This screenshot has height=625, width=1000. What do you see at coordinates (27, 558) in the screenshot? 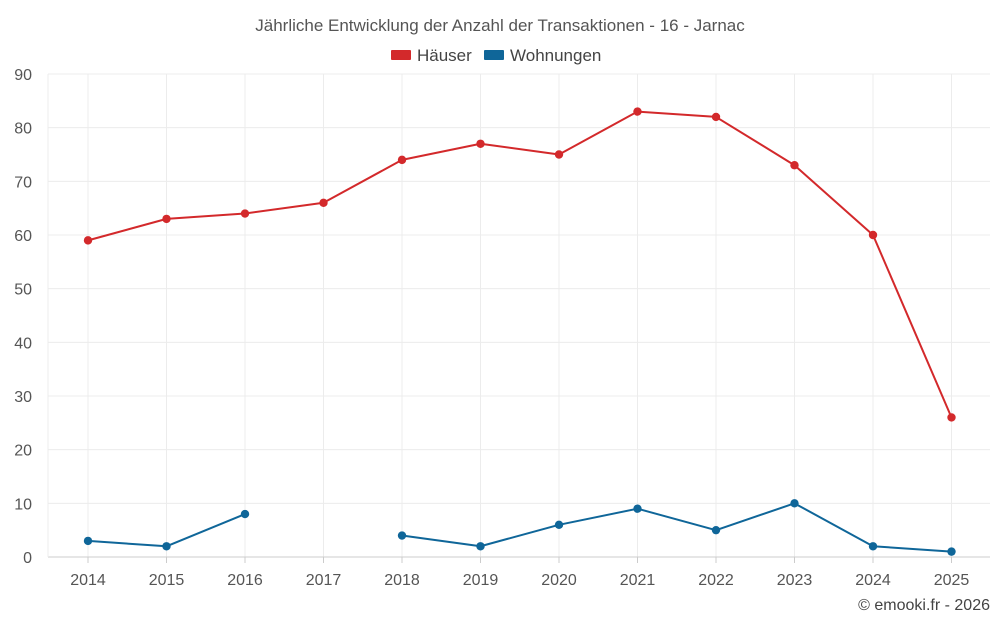
I see `y-tick-label: 0` at bounding box center [27, 558].